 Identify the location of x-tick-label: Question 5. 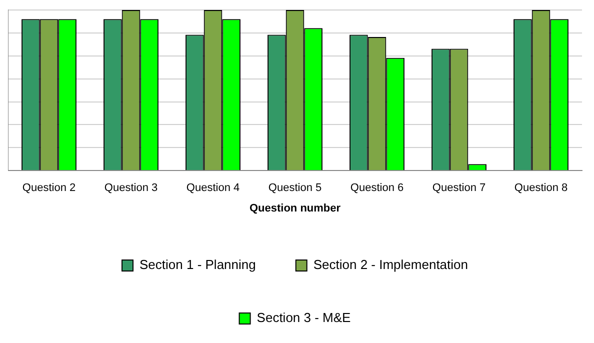
(295, 188).